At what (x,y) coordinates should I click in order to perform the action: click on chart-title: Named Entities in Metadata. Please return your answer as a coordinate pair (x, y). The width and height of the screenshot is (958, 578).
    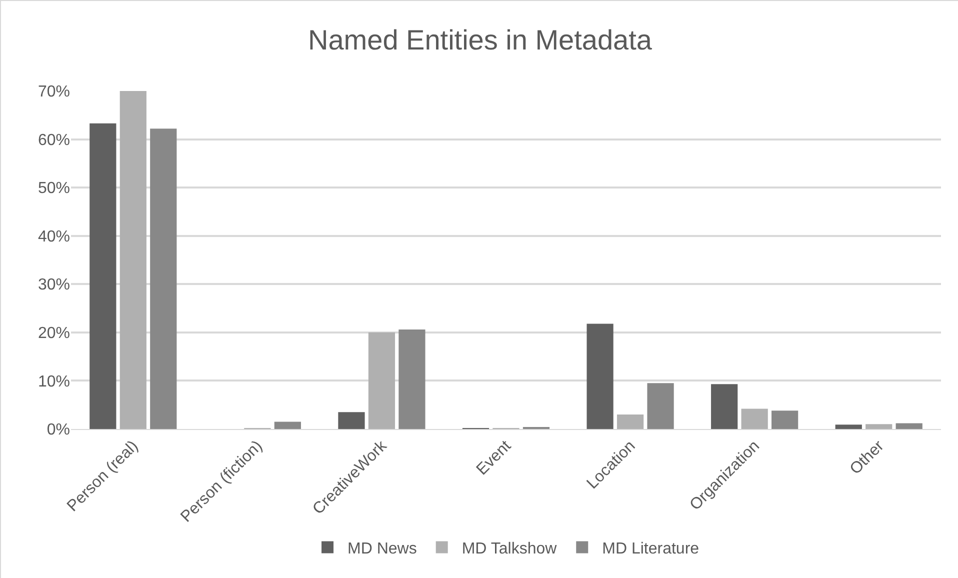
    Looking at the image, I should click on (480, 40).